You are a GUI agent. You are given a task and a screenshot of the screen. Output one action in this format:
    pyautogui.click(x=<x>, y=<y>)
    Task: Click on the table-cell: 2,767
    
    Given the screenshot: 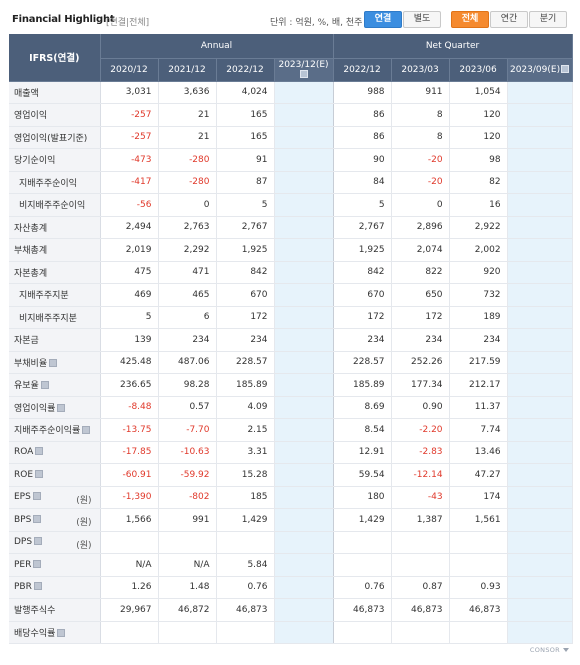 What is the action you would take?
    pyautogui.click(x=245, y=227)
    